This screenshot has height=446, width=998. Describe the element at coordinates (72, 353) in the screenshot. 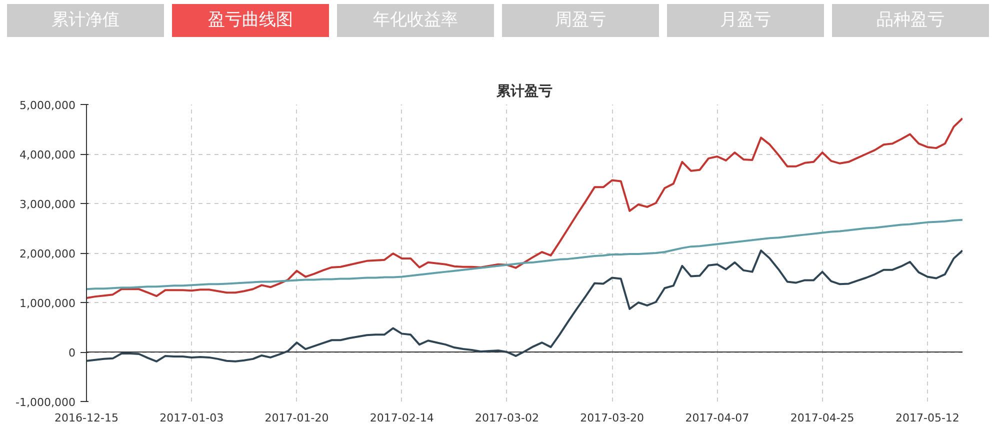

I see `y-tick-label: 0` at that location.